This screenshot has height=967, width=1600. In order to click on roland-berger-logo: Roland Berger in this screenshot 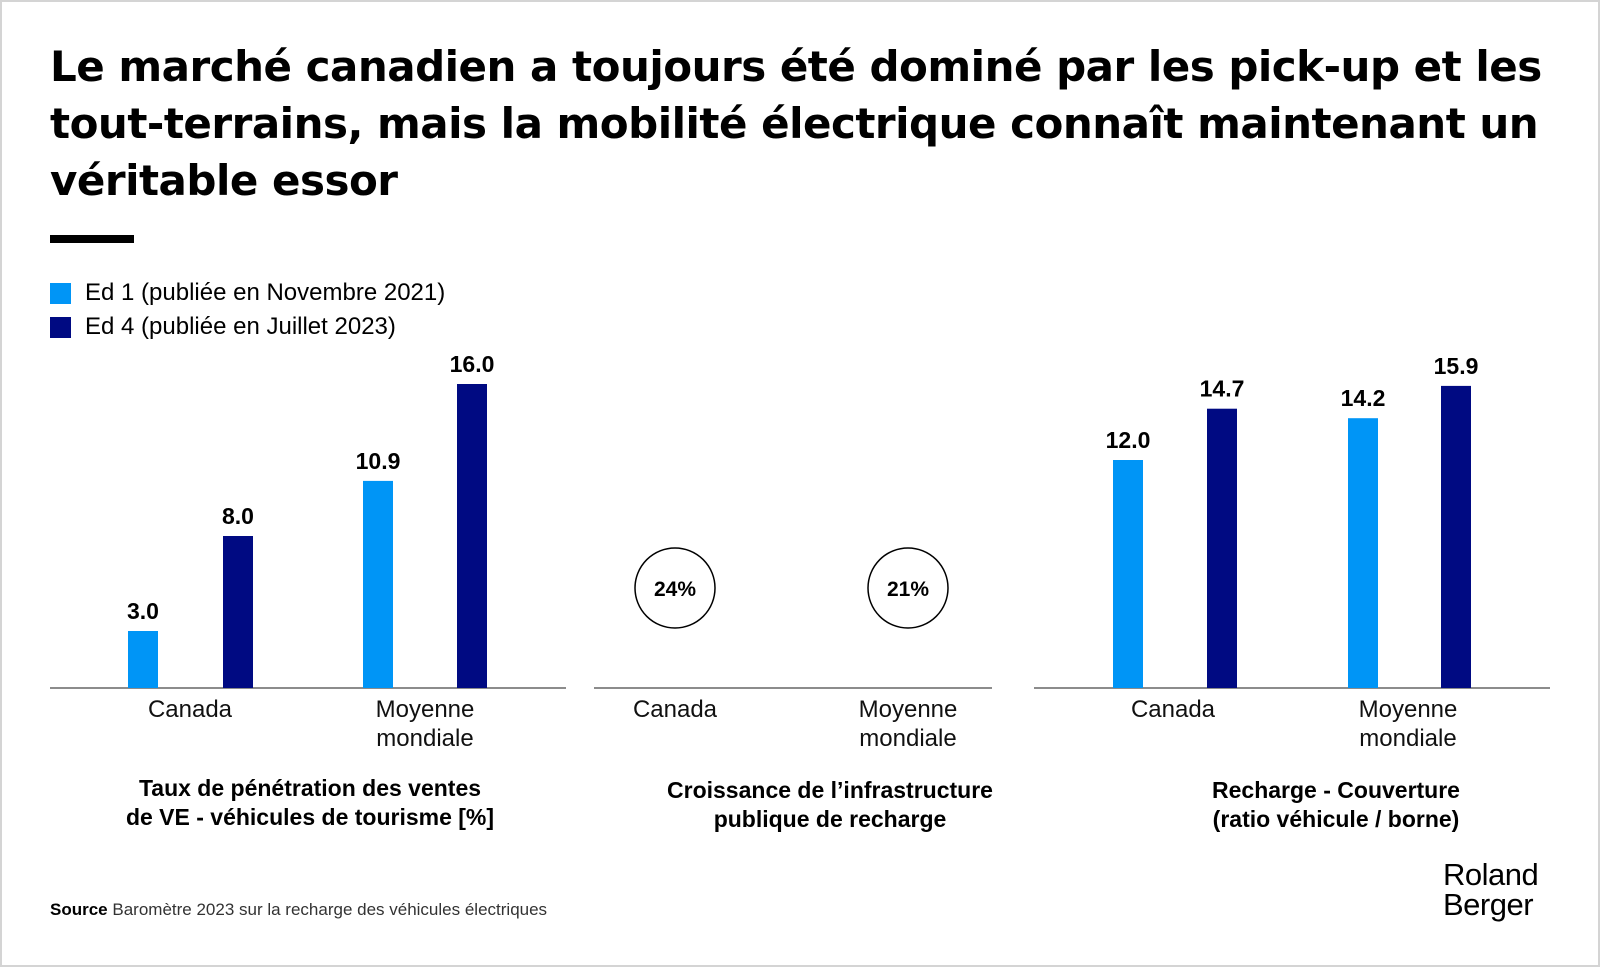, I will do `click(1491, 889)`.